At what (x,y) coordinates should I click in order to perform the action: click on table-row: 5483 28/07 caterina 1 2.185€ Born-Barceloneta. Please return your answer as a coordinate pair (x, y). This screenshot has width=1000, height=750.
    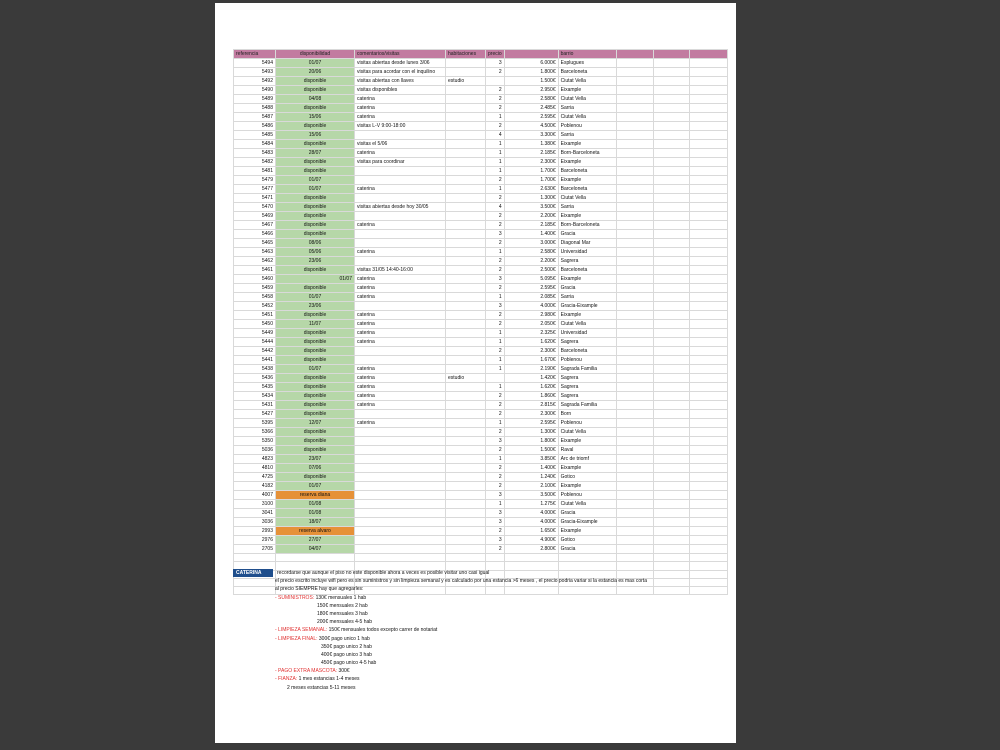
    Looking at the image, I should click on (480, 153).